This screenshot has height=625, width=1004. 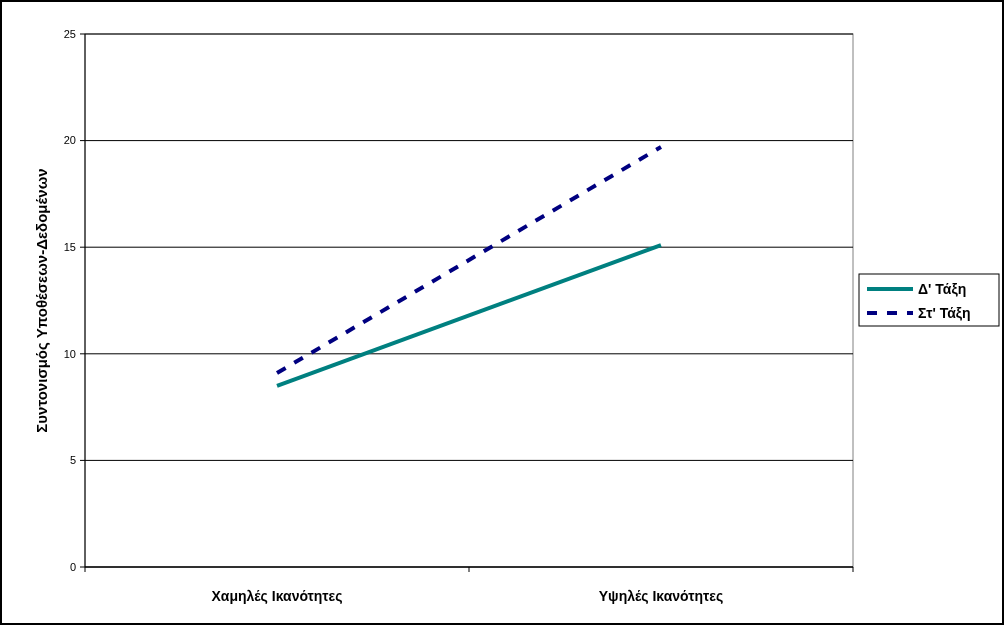 I want to click on x-tick-label: Χαμηλές Ικανότητες, so click(x=277, y=596).